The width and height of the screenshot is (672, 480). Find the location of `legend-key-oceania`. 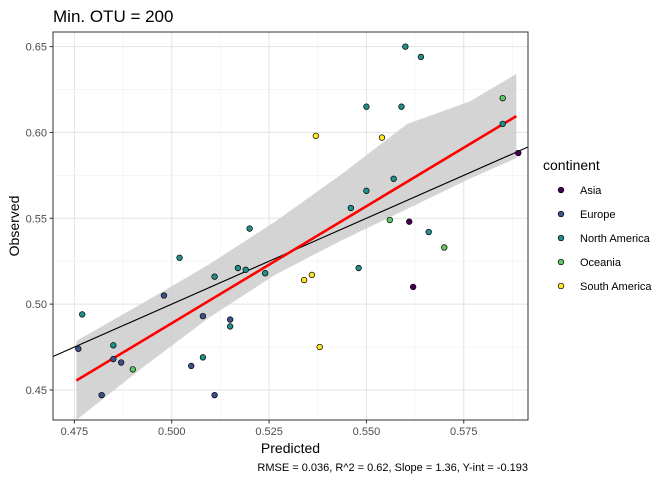

legend-key-oceania is located at coordinates (561, 262).